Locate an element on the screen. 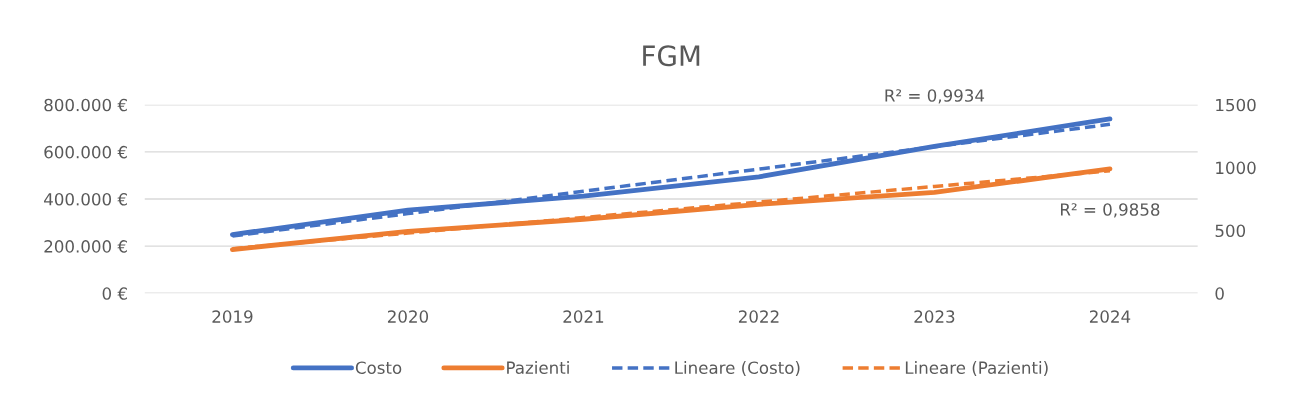  legend-label: Costo is located at coordinates (378, 367).